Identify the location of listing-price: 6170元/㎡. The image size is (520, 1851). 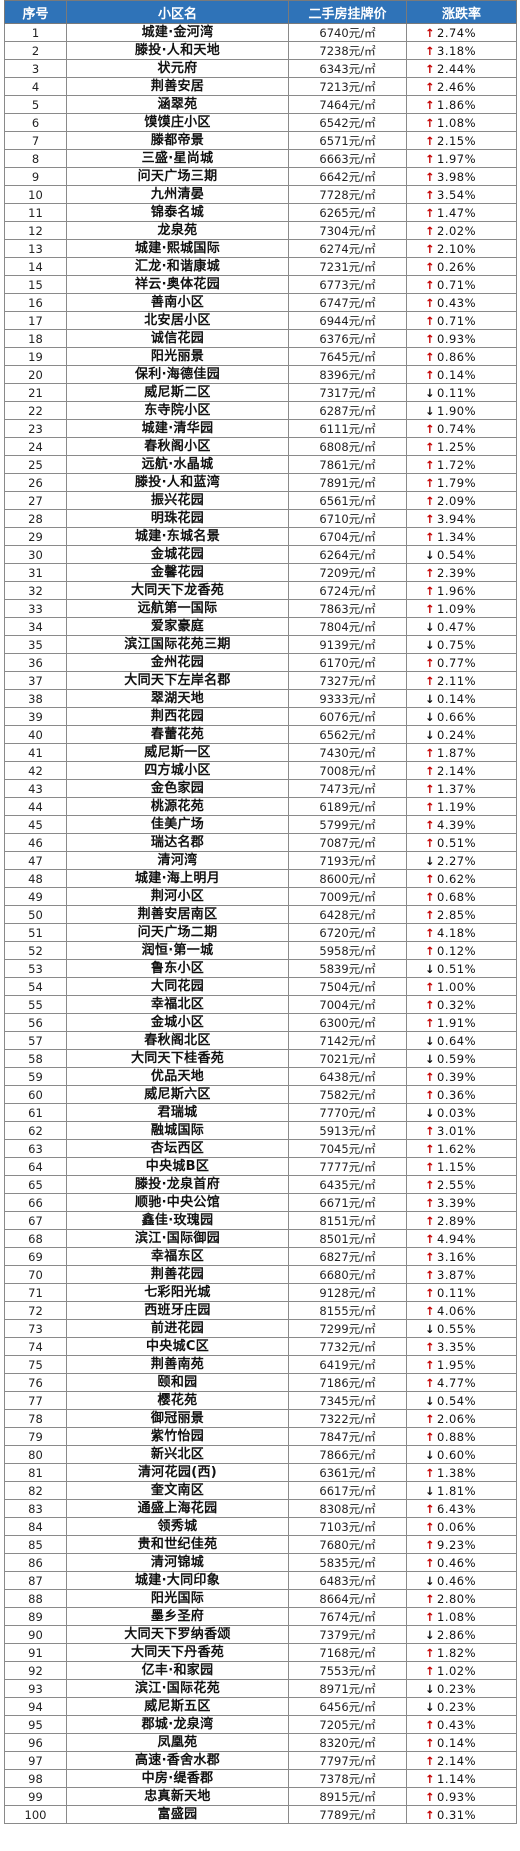
(347, 662).